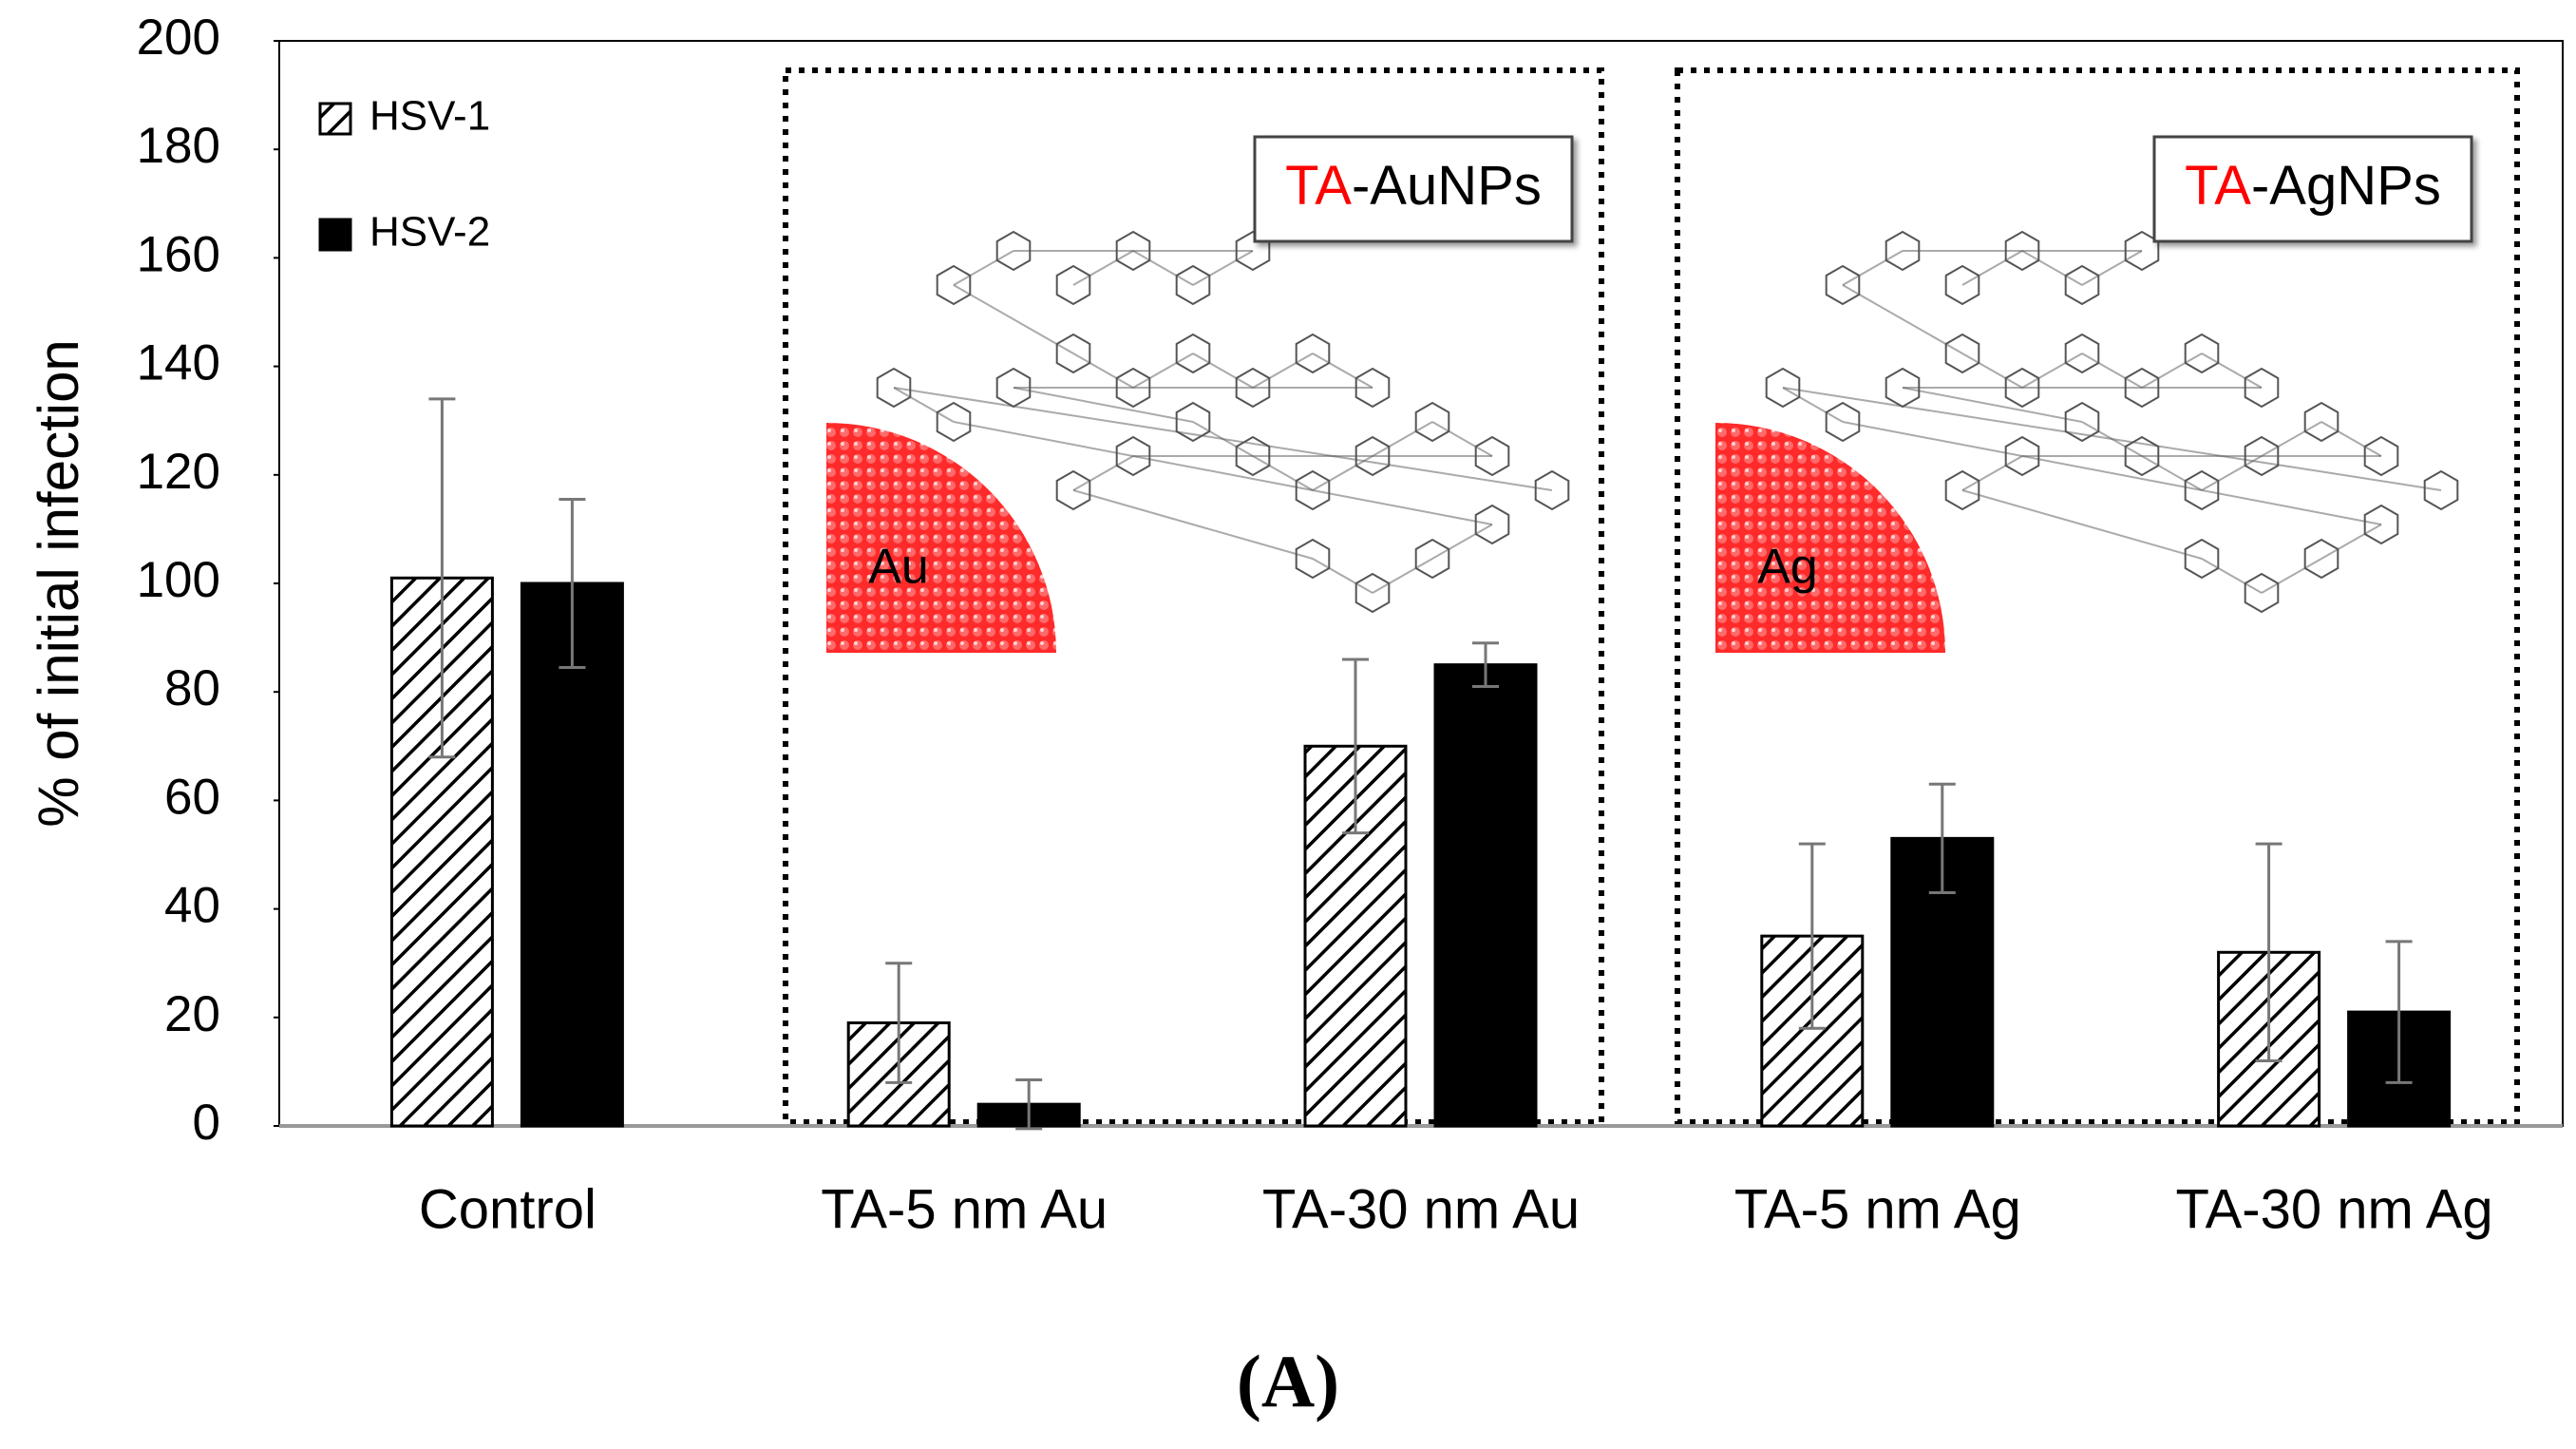 Image resolution: width=2576 pixels, height=1449 pixels. Describe the element at coordinates (2334, 1209) in the screenshot. I see `x-tick-label: TA-30 nm Ag` at that location.